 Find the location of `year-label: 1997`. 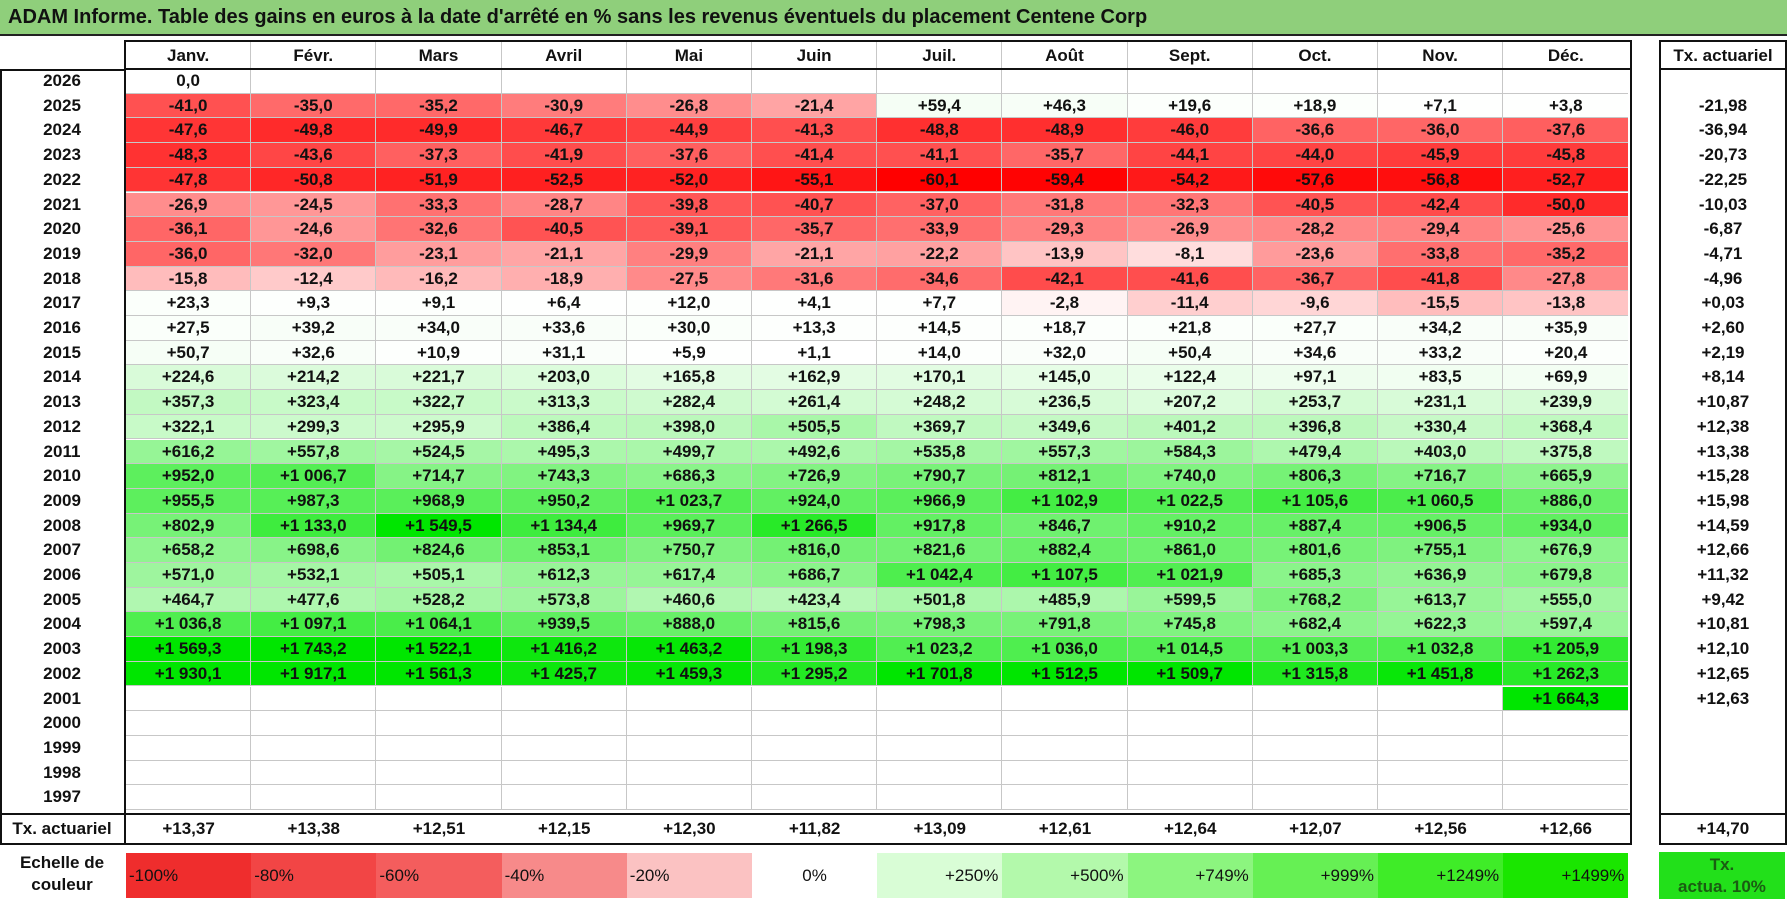

year-label: 1997 is located at coordinates (62, 797).